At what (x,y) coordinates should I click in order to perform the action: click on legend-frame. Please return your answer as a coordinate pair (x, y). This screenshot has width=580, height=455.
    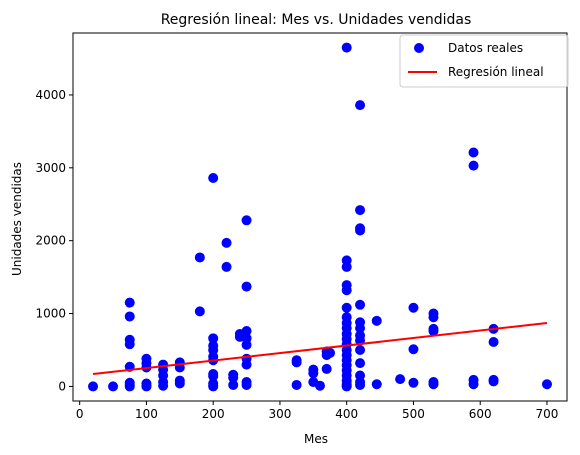
    Looking at the image, I should click on (484, 61).